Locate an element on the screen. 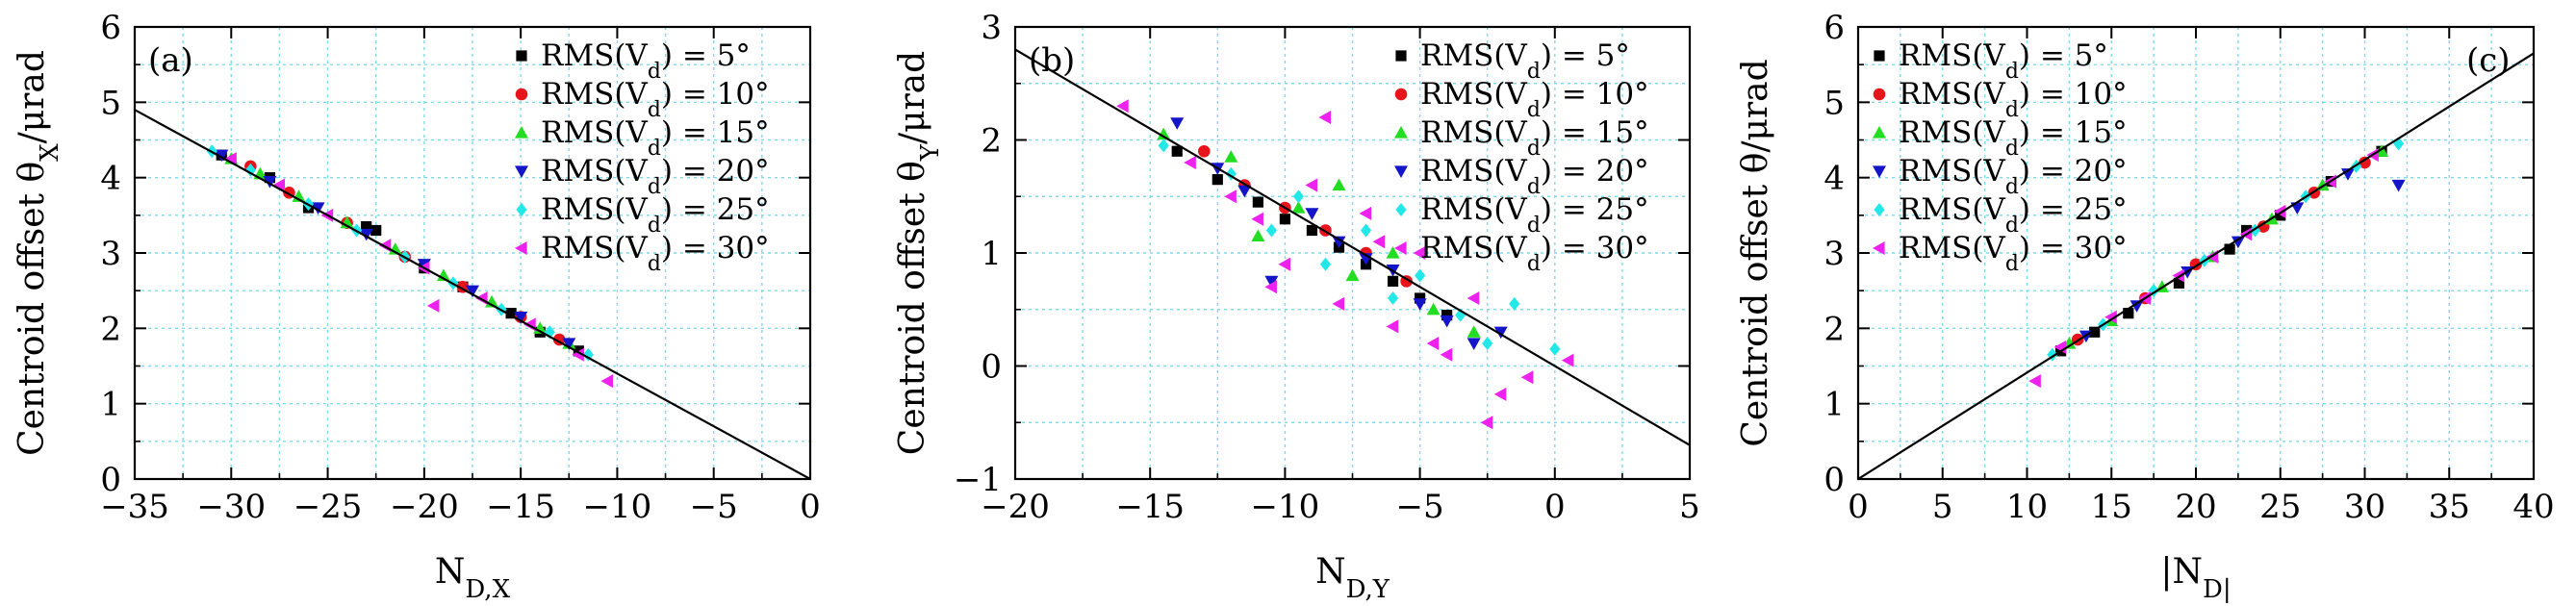  legend-label: RMS(Vd) = 10° is located at coordinates (1534, 99).